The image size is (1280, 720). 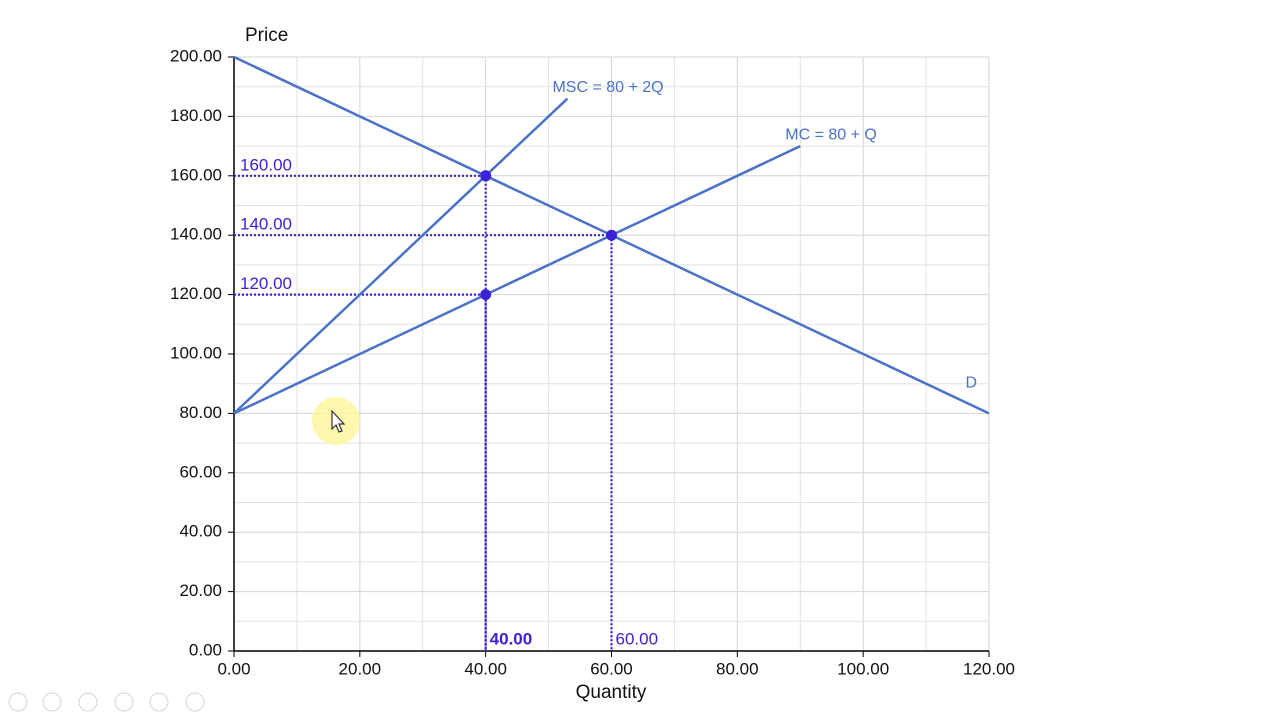 What do you see at coordinates (266, 164) in the screenshot?
I see `guide-label: 160.00` at bounding box center [266, 164].